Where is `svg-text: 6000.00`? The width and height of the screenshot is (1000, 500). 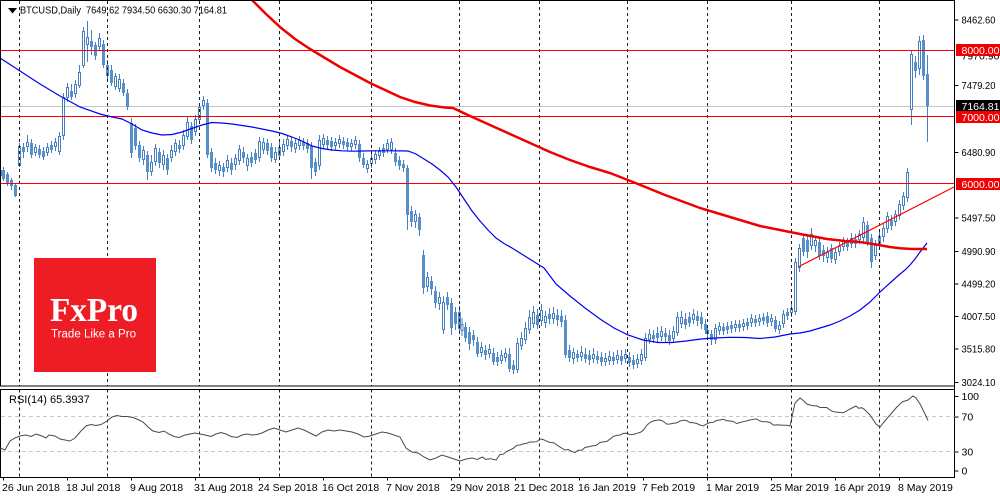
svg-text: 6000.00 is located at coordinates (981, 185).